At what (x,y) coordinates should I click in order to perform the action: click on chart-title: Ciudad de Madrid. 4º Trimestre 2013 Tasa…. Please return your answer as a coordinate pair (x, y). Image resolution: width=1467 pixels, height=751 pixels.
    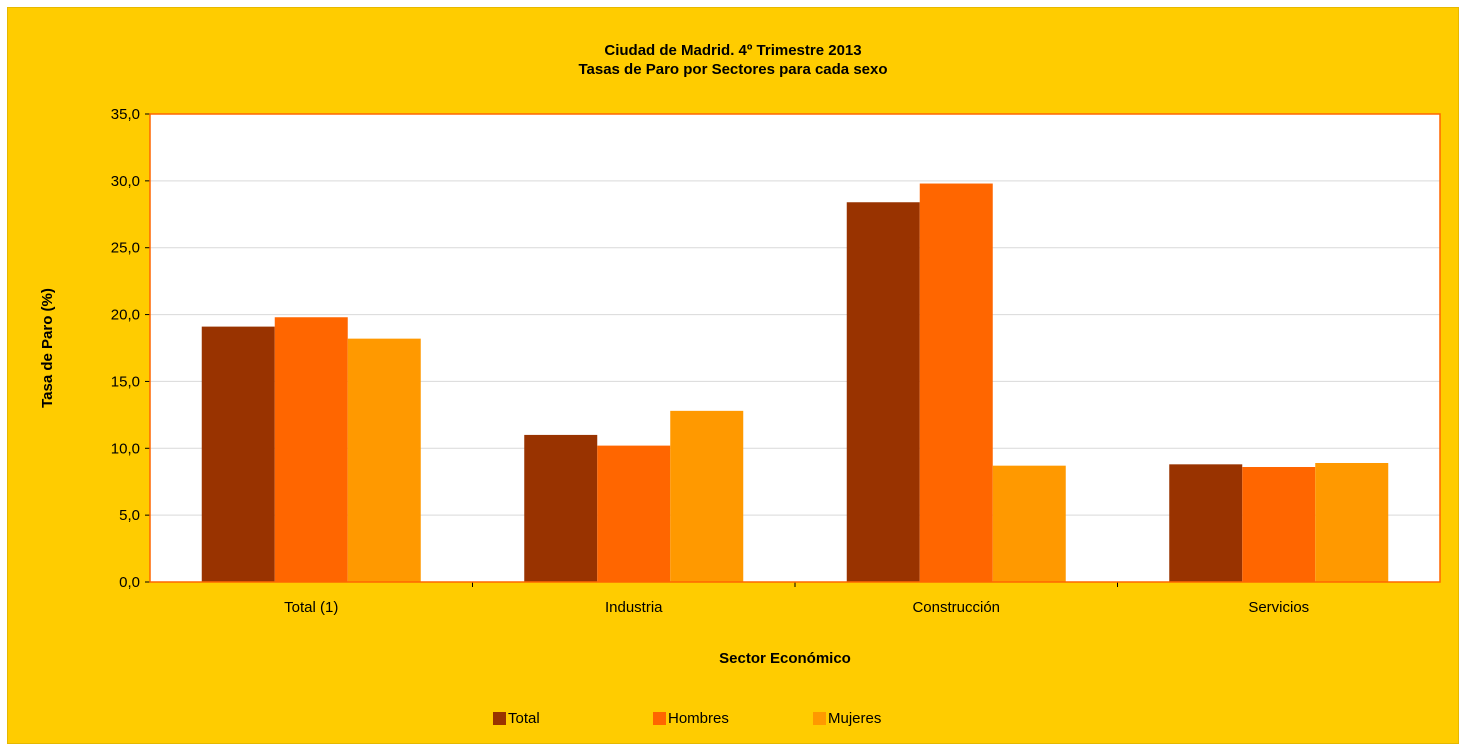
    Looking at the image, I should click on (733, 60).